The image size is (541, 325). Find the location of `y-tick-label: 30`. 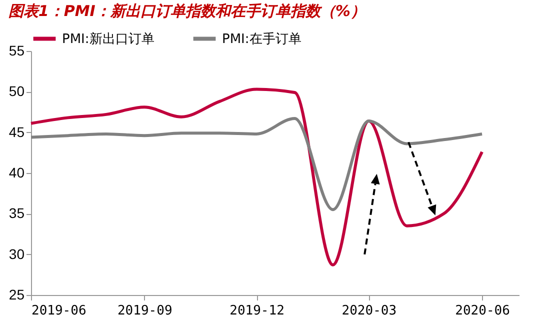

y-tick-label: 30 is located at coordinates (16, 254).